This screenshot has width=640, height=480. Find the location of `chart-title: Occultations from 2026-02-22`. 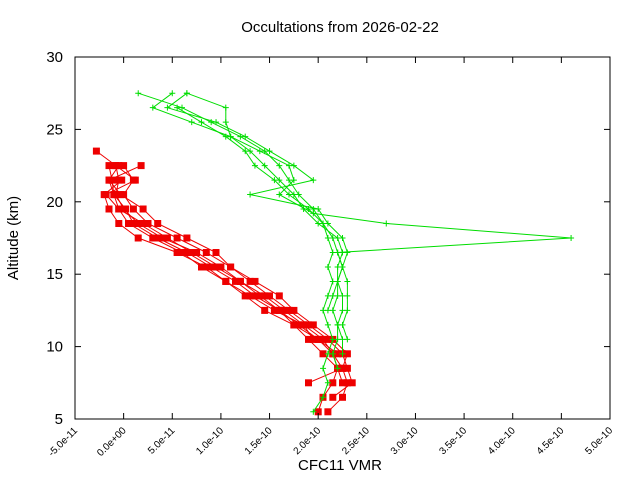

chart-title: Occultations from 2026-02-22 is located at coordinates (340, 27).